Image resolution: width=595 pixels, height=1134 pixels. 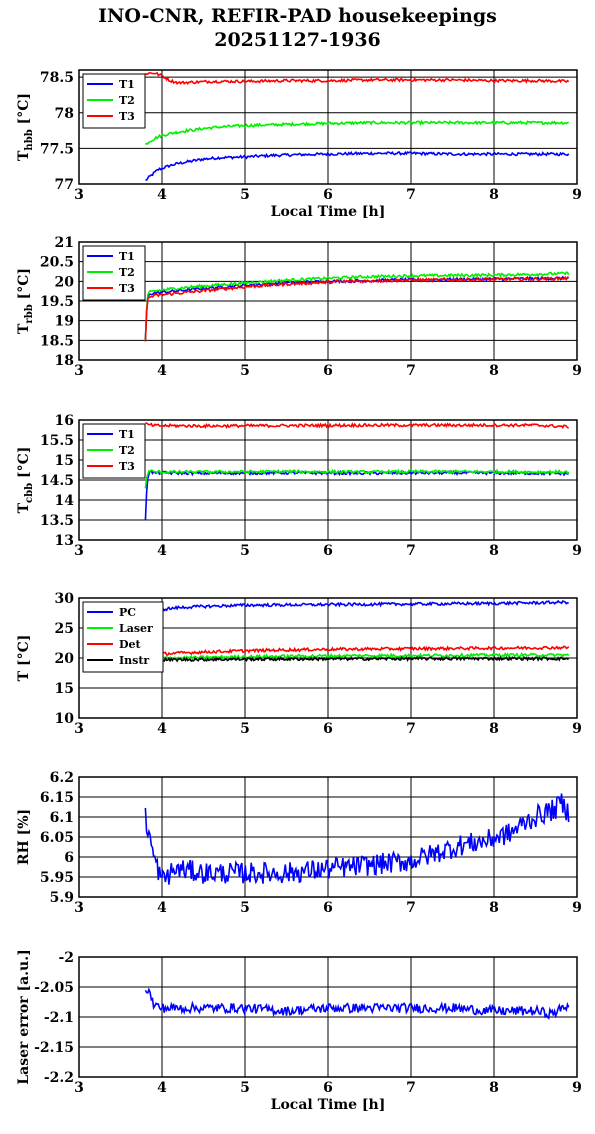 I want to click on panel-5: 3 4 5 6 7 8 9 5.9 5.95 6 6.05 6.1 6.15 6.2 RH [%], so click(x=299, y=843).